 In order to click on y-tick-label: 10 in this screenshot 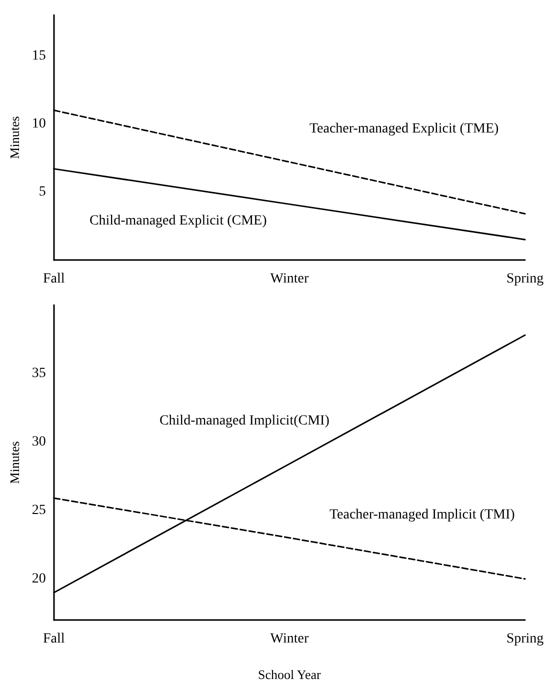, I will do `click(39, 124)`.